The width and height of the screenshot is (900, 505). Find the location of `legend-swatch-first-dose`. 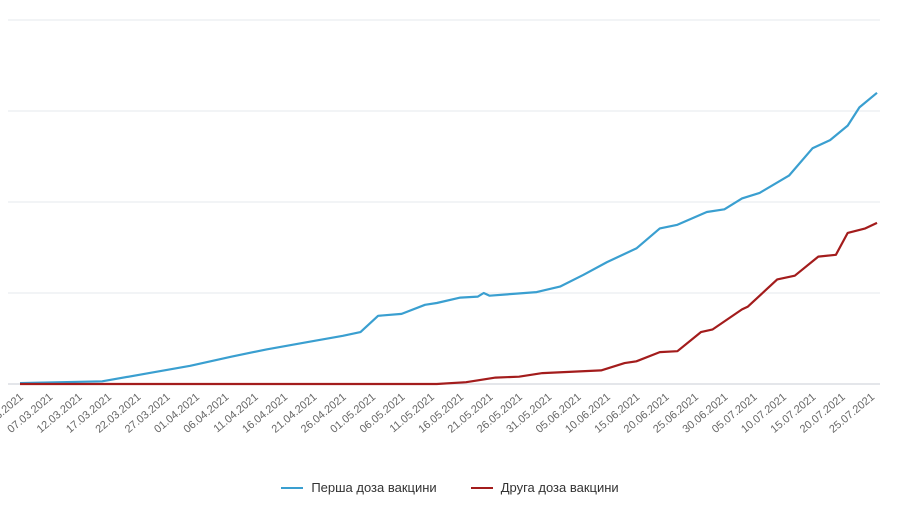

legend-swatch-first-dose is located at coordinates (292, 487).